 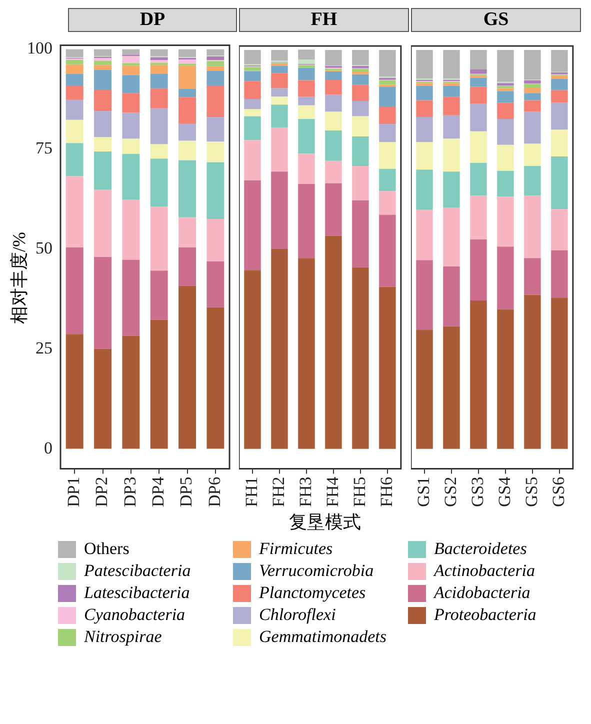 What do you see at coordinates (44, 248) in the screenshot?
I see `y-tick-label: 50` at bounding box center [44, 248].